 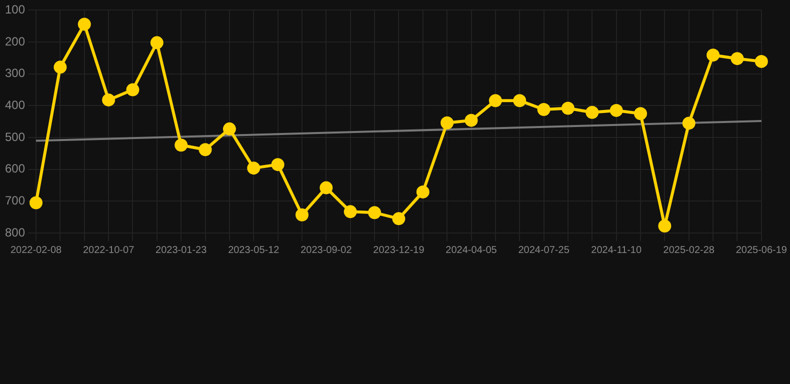 What do you see at coordinates (15, 41) in the screenshot?
I see `y-tick-label: 200` at bounding box center [15, 41].